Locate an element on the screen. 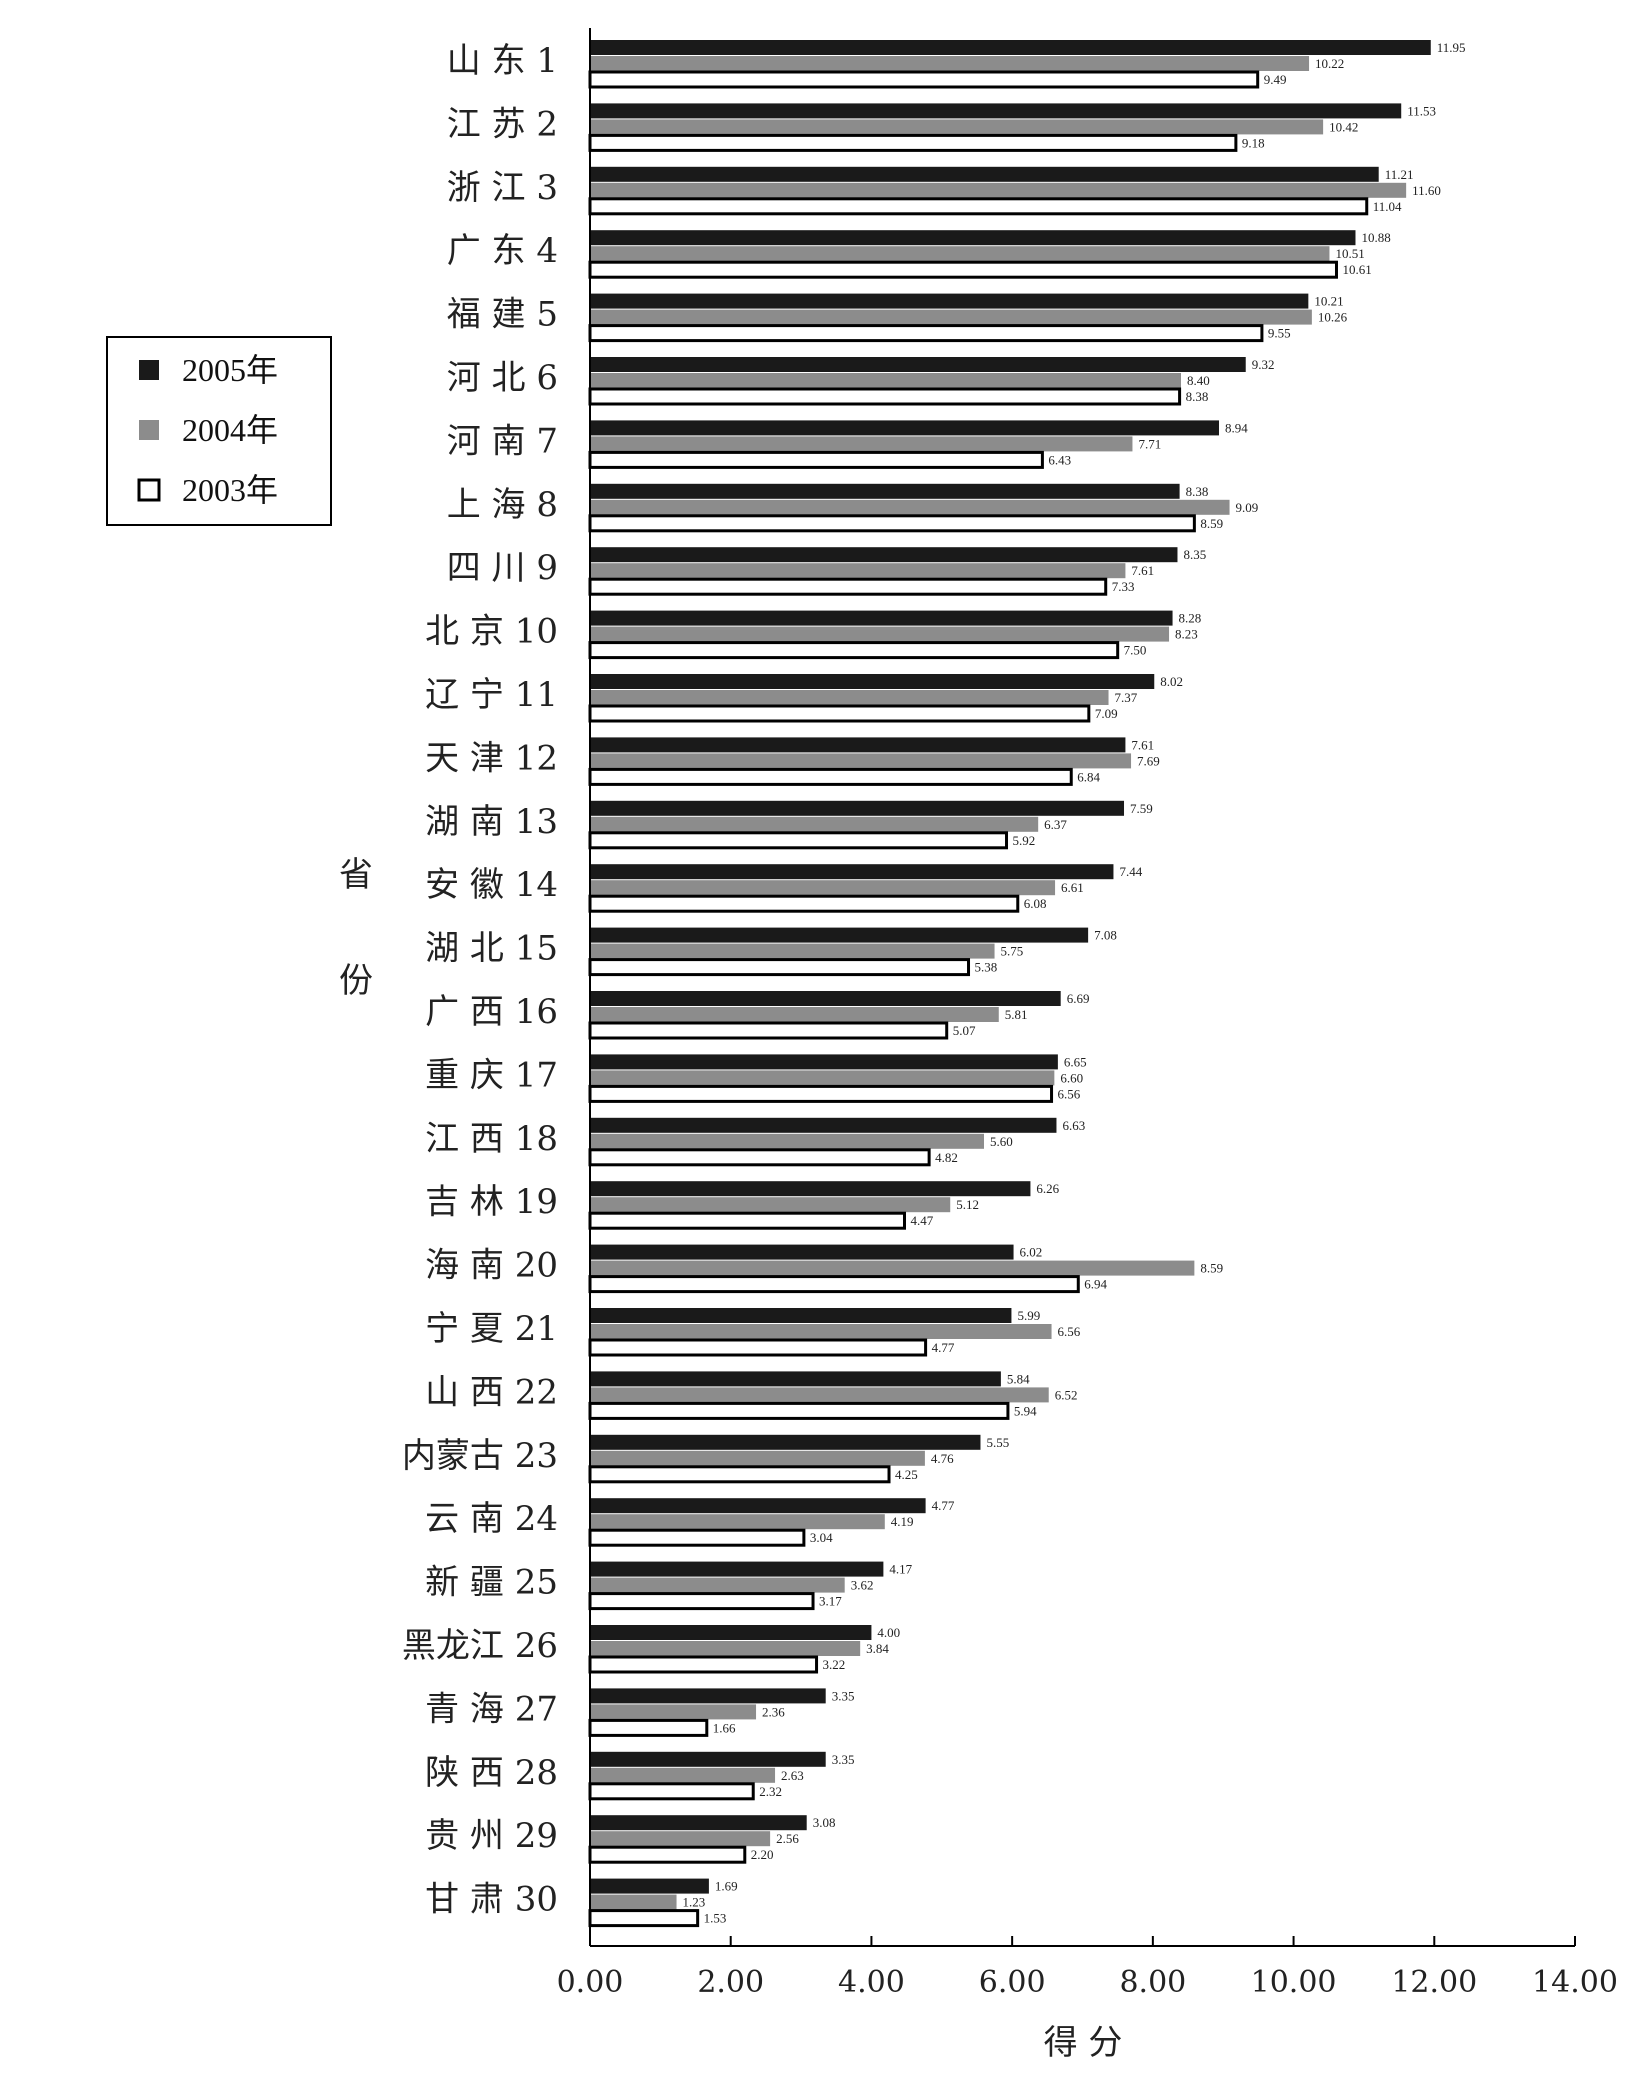 Image resolution: width=1630 pixels, height=2078 pixels. category-label: 内蒙古 23 is located at coordinates (480, 1456).